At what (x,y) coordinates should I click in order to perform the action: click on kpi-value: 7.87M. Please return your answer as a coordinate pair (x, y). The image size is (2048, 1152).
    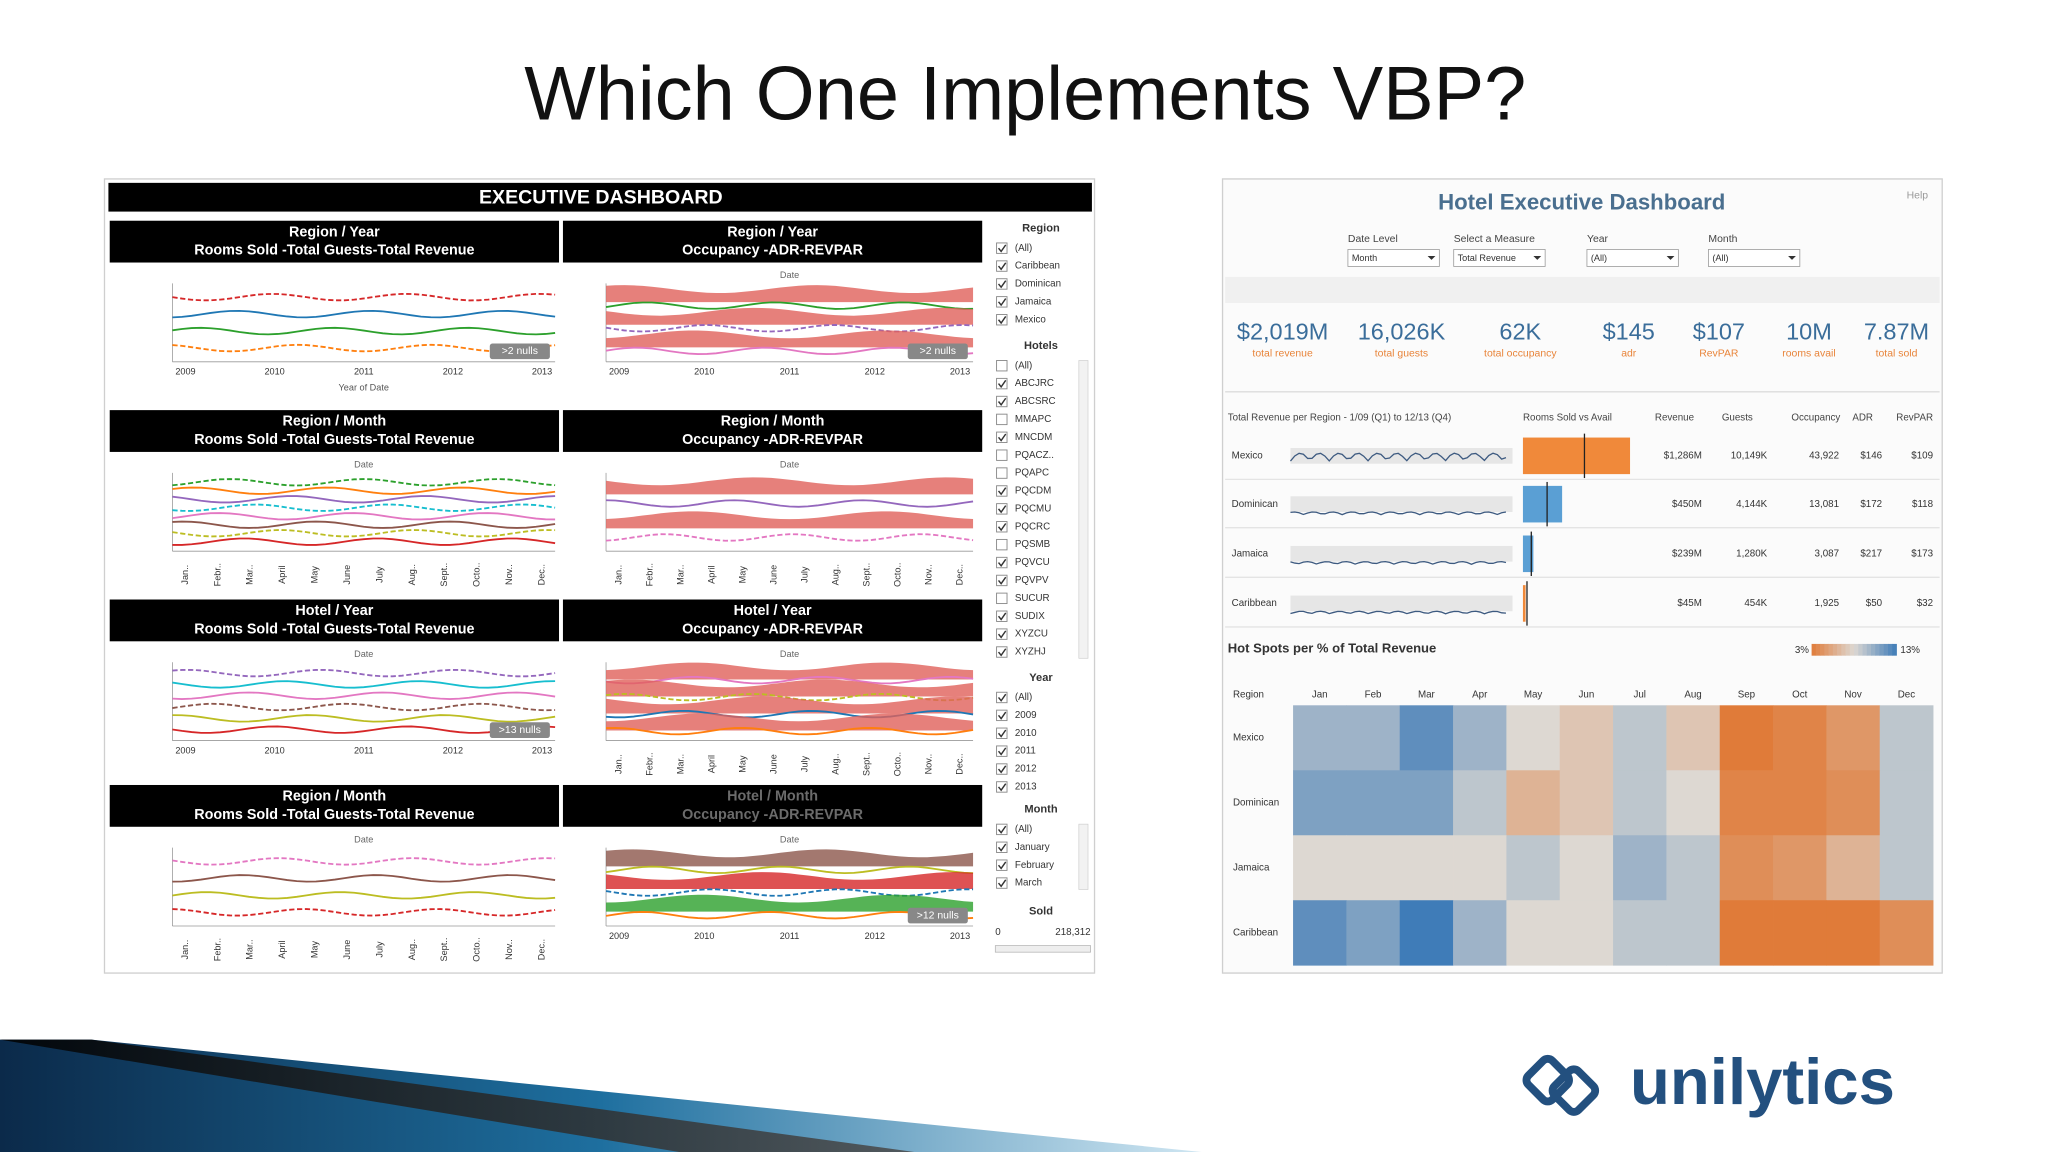
    Looking at the image, I should click on (1896, 331).